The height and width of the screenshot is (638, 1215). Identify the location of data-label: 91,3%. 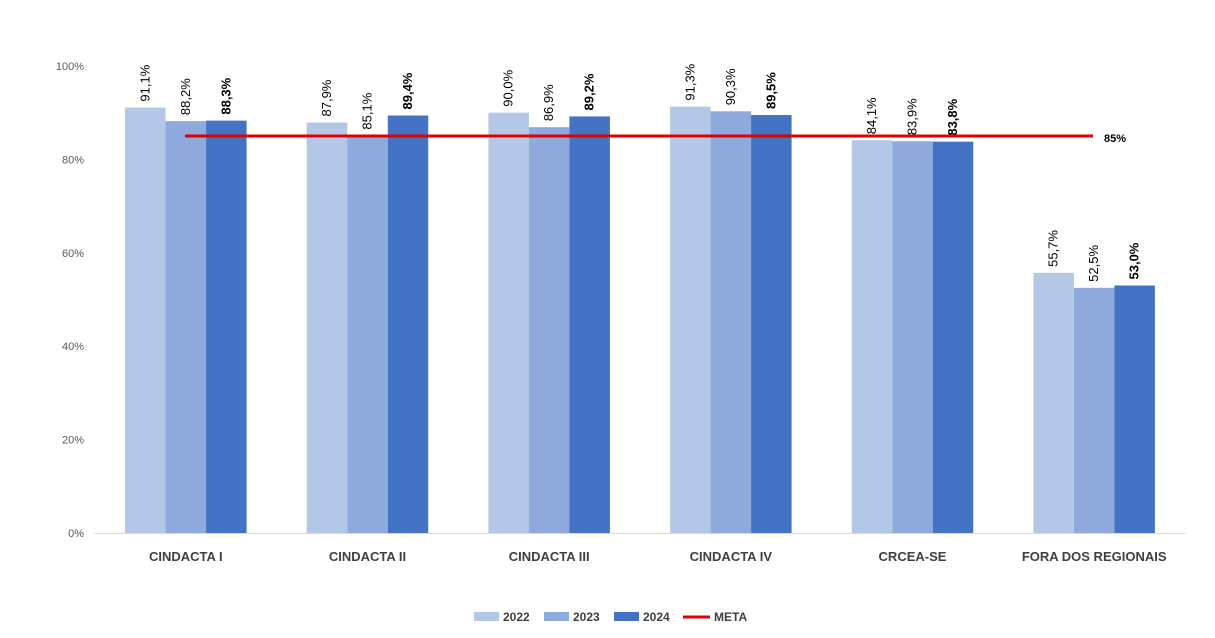
(689, 81).